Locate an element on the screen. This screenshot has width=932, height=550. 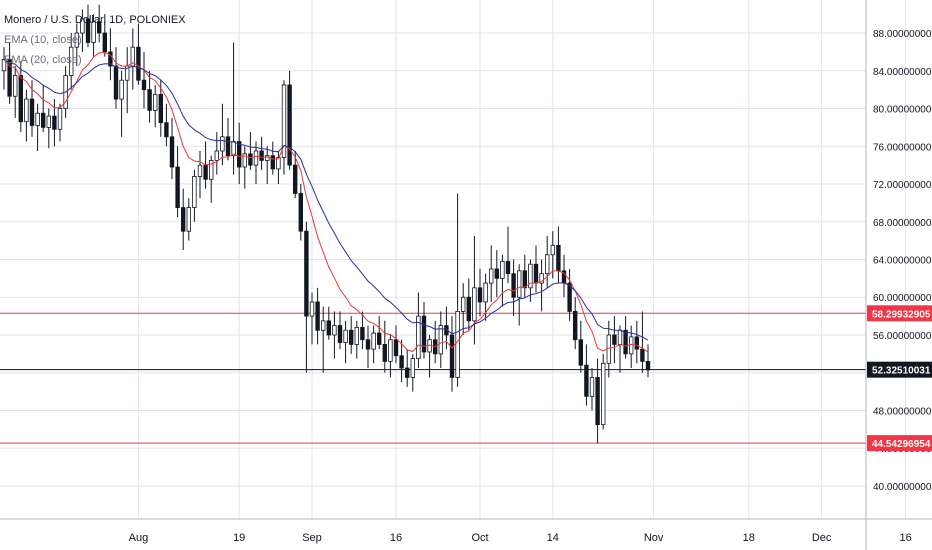
level-price-label: 44.54296954 is located at coordinates (899, 443).